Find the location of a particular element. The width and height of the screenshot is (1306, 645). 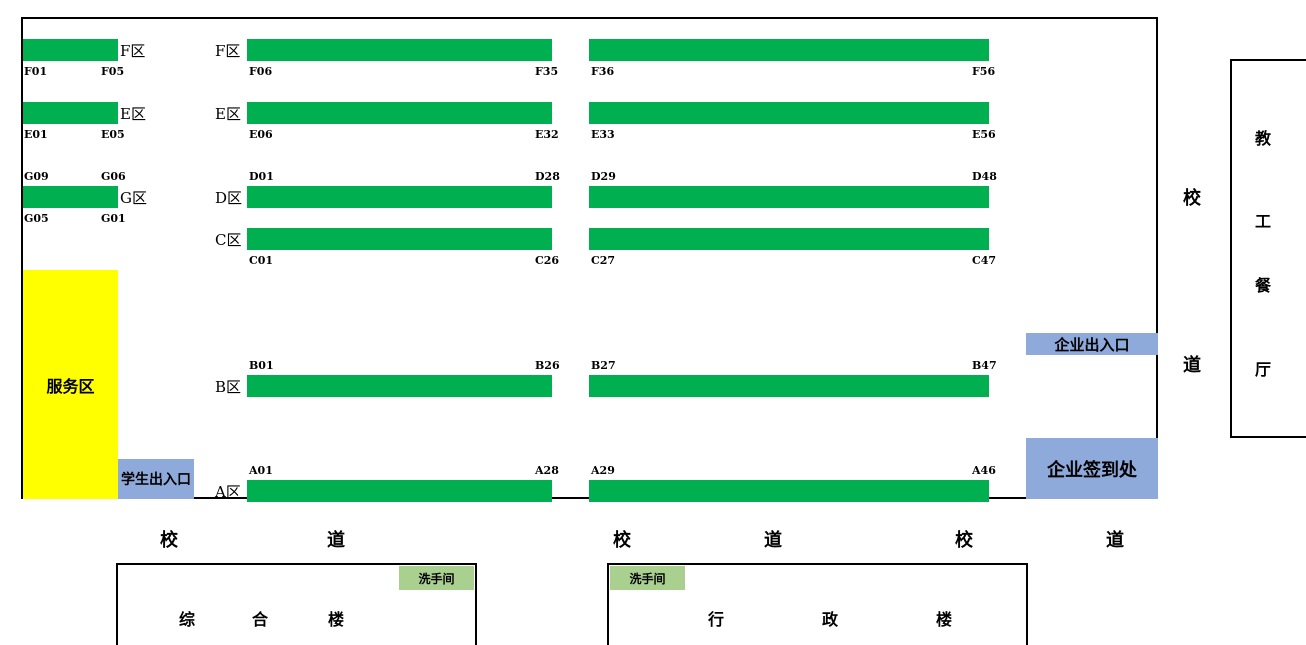

complex-building is located at coordinates (296, 604).